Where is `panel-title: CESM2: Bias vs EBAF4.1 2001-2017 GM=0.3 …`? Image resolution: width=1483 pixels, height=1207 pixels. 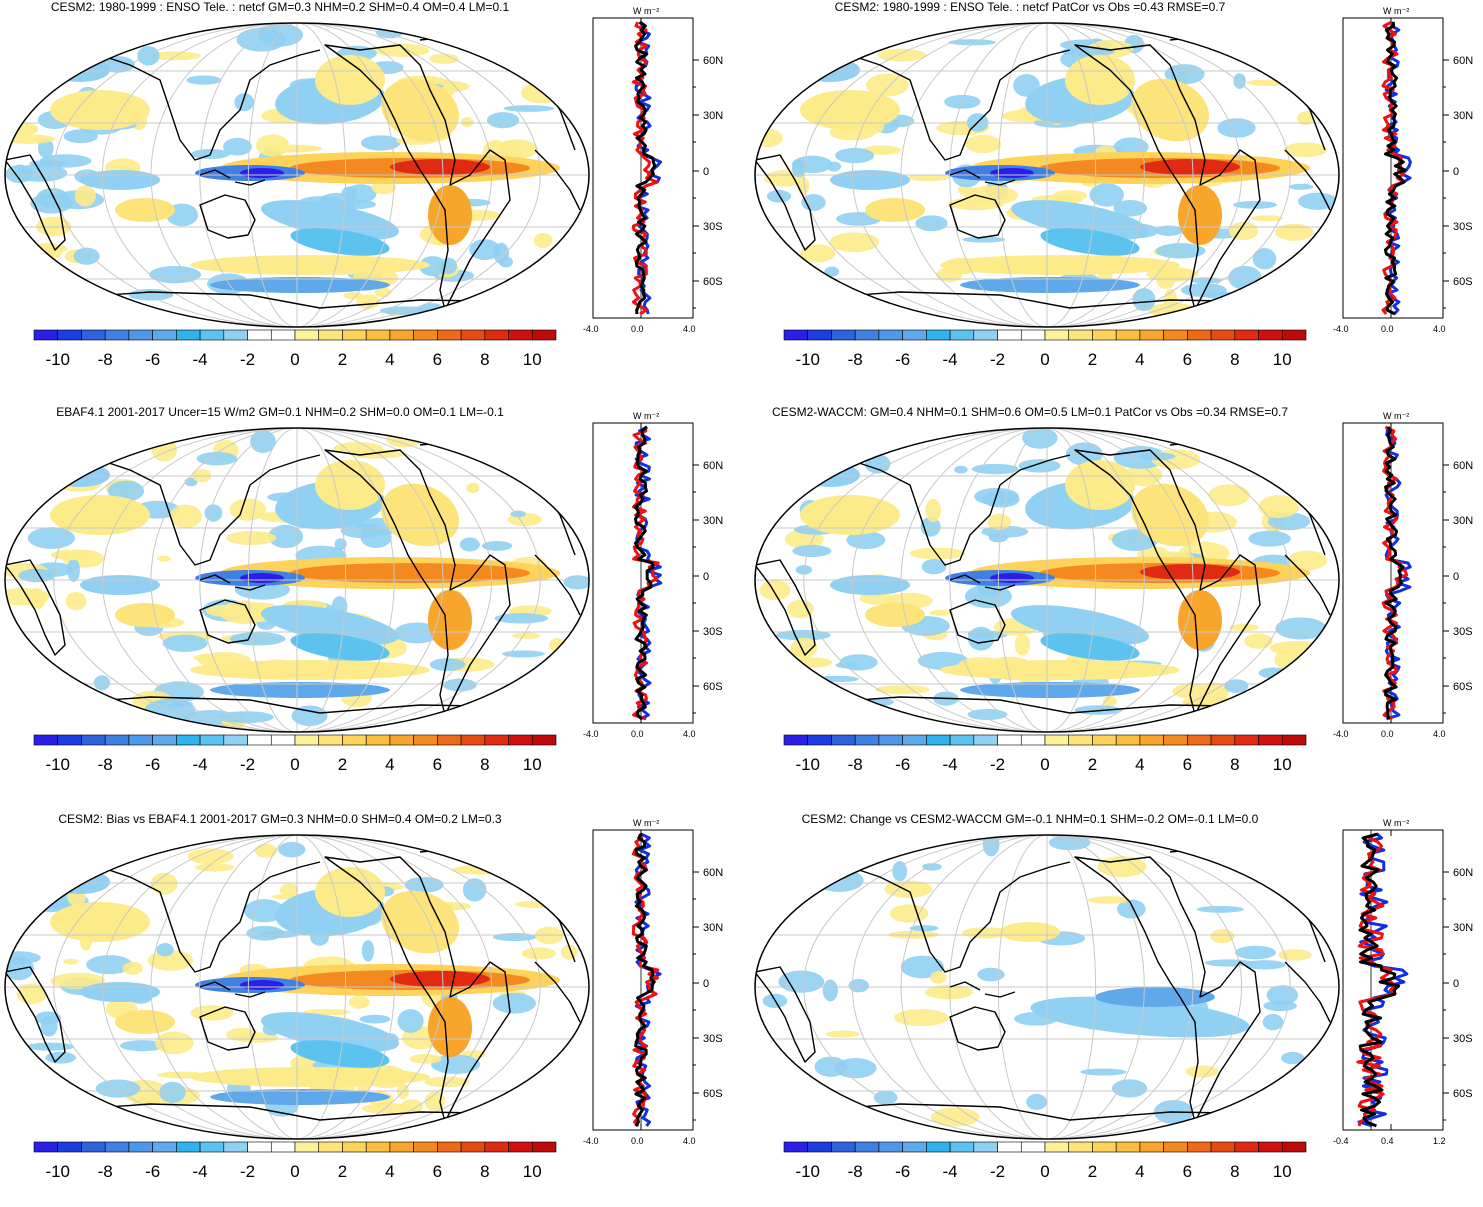 panel-title: CESM2: Bias vs EBAF4.1 2001-2017 GM=0.3 … is located at coordinates (280, 819).